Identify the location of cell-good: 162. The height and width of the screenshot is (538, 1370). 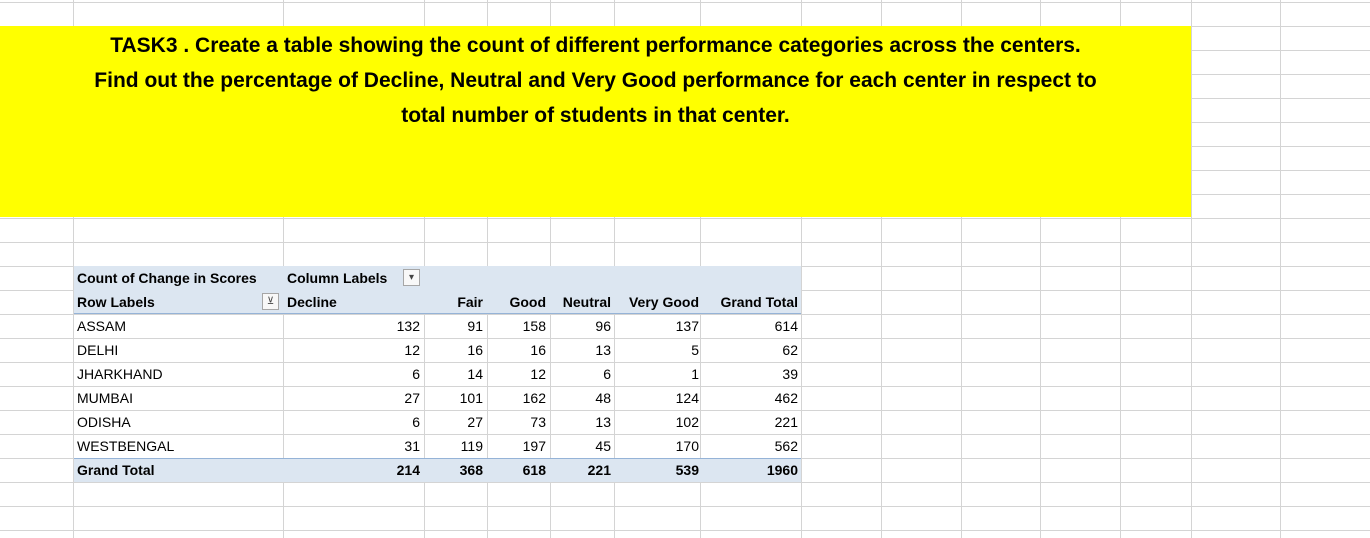
(534, 398).